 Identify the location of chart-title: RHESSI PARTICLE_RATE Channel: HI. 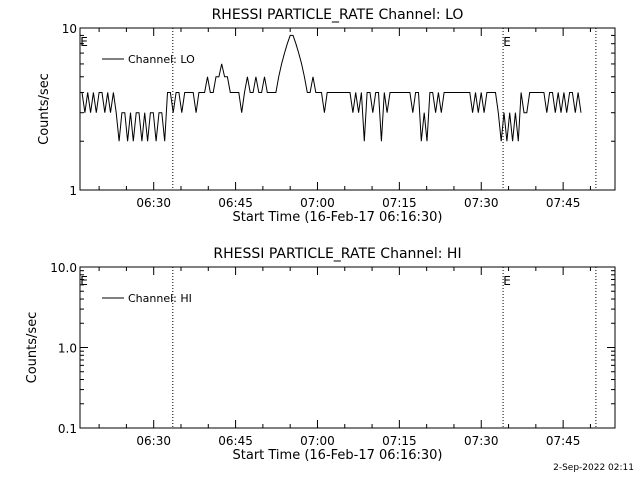
(337, 254).